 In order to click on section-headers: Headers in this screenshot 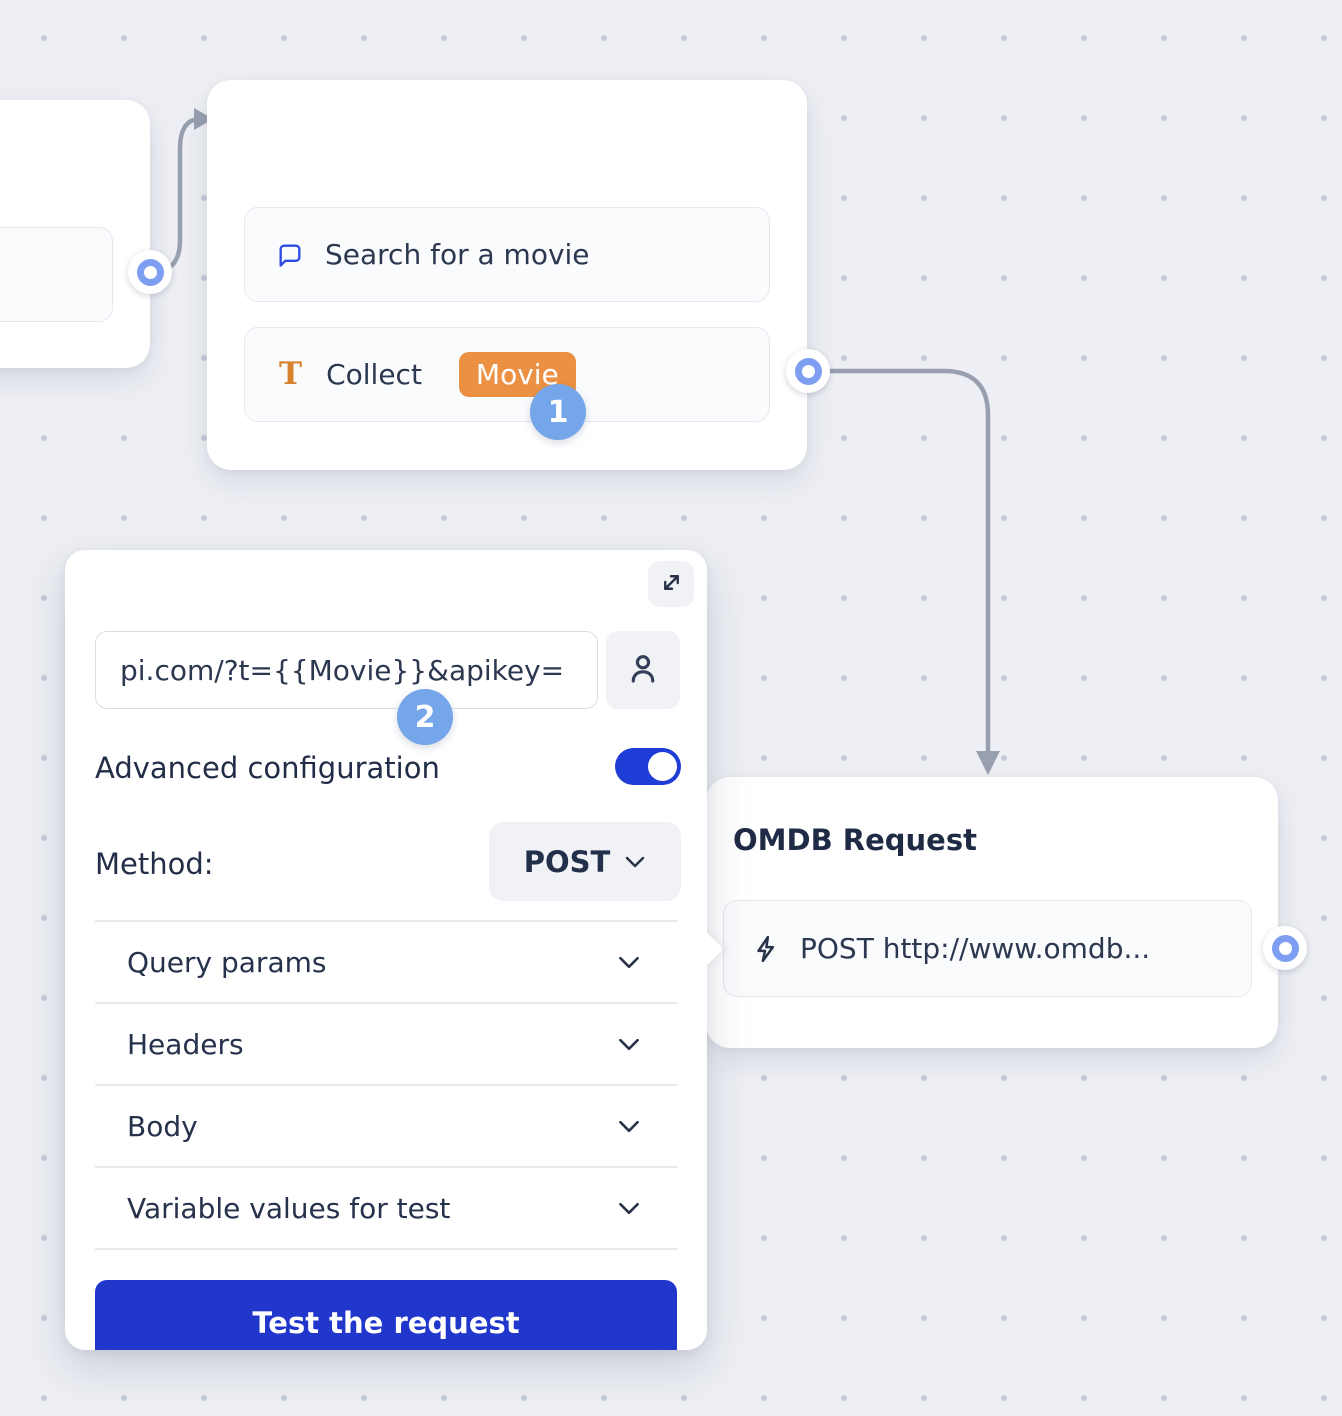, I will do `click(386, 1044)`.